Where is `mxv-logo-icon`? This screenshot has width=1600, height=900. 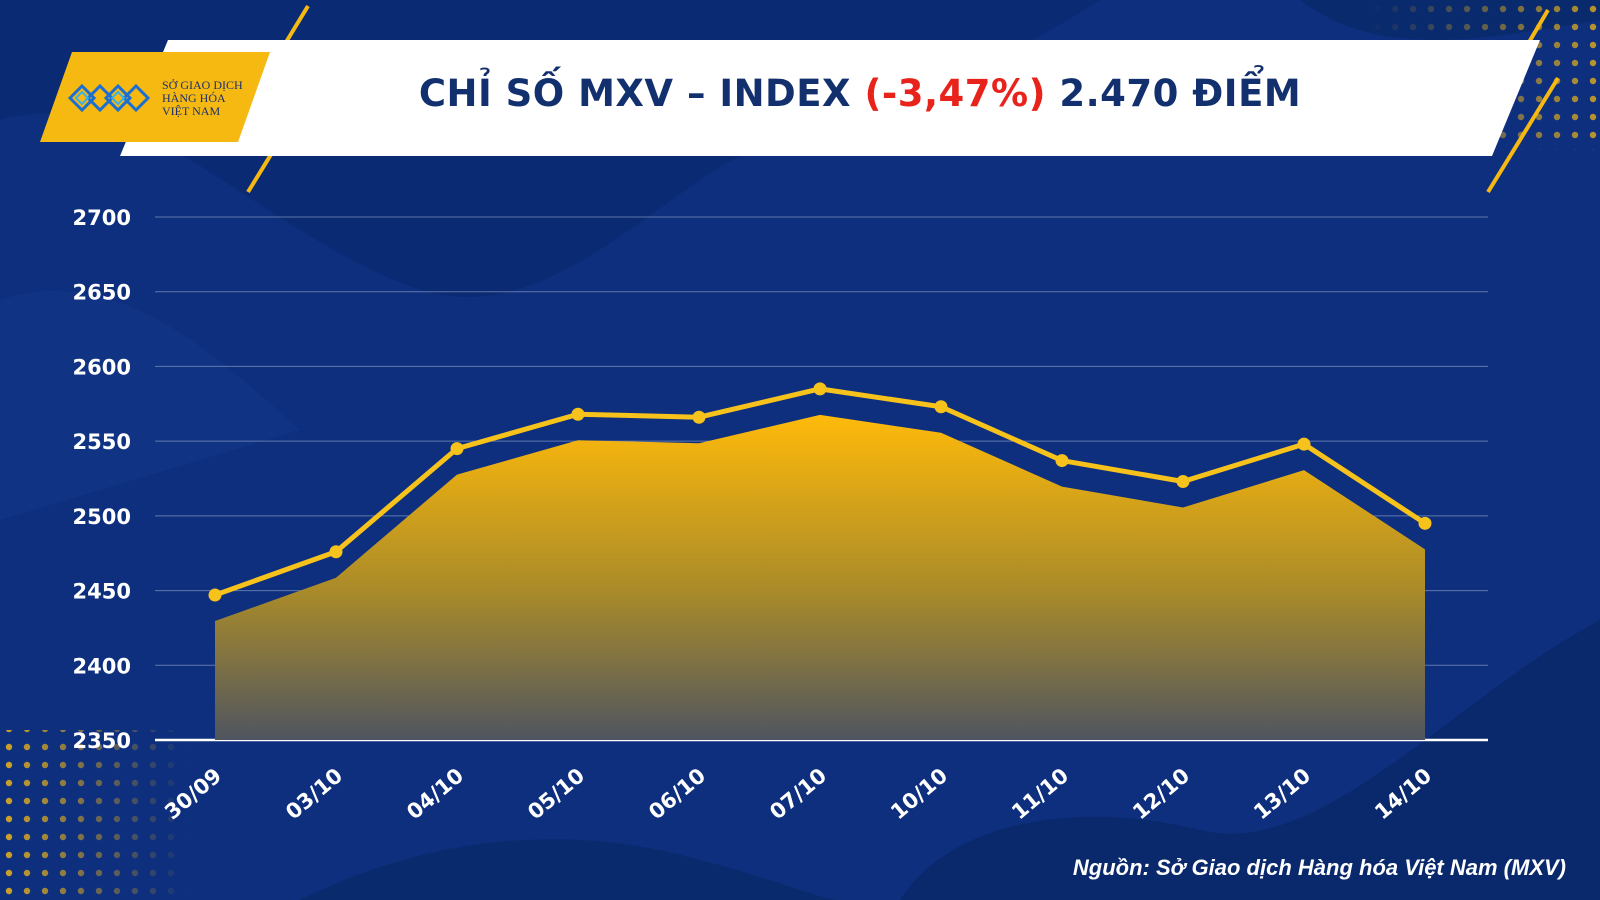
mxv-logo-icon is located at coordinates (109, 98).